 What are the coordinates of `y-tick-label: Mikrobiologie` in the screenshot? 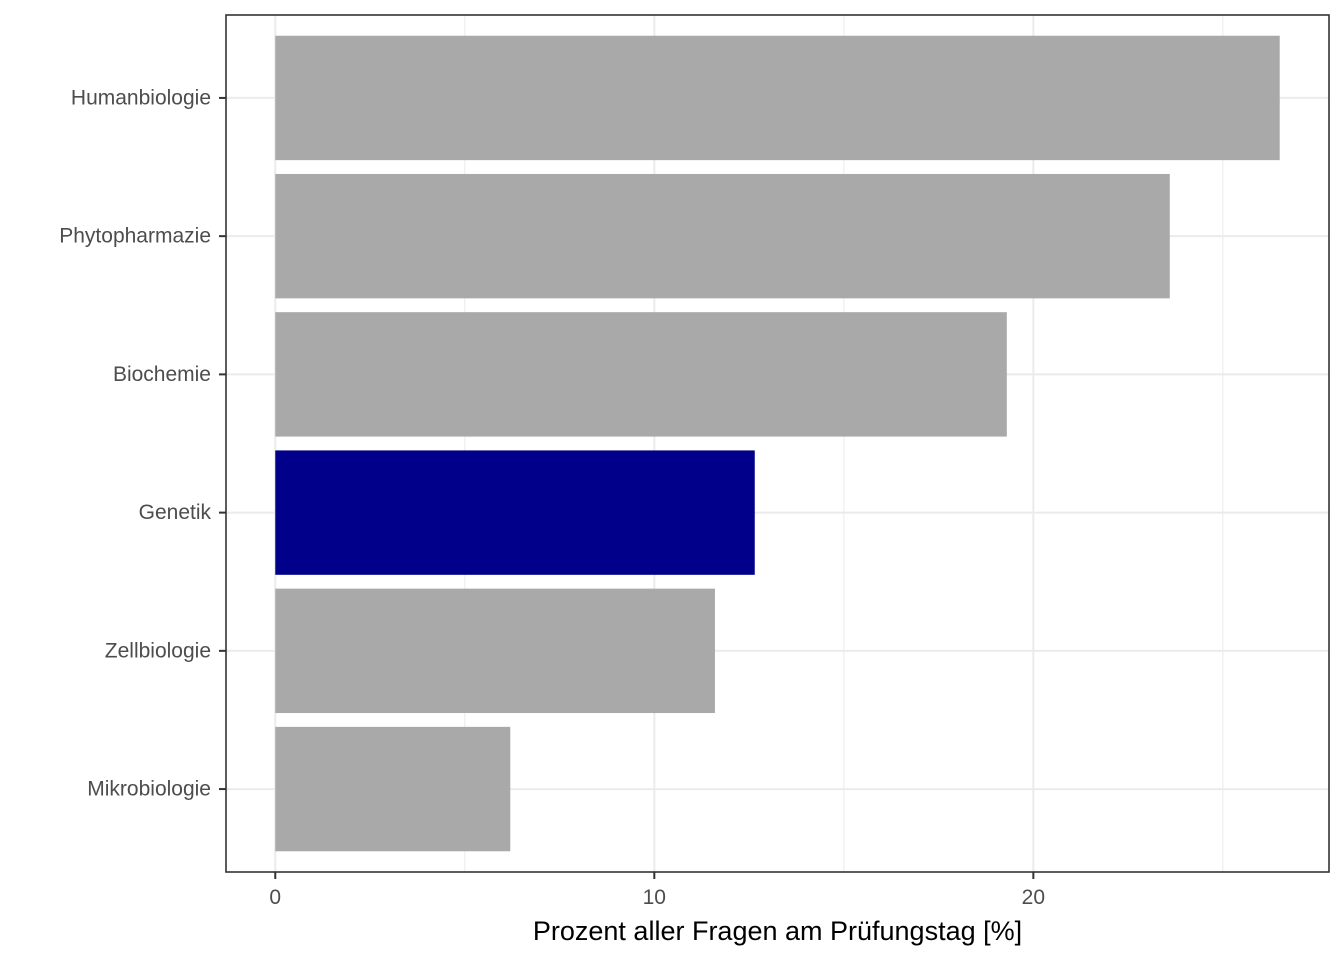 It's located at (149, 789).